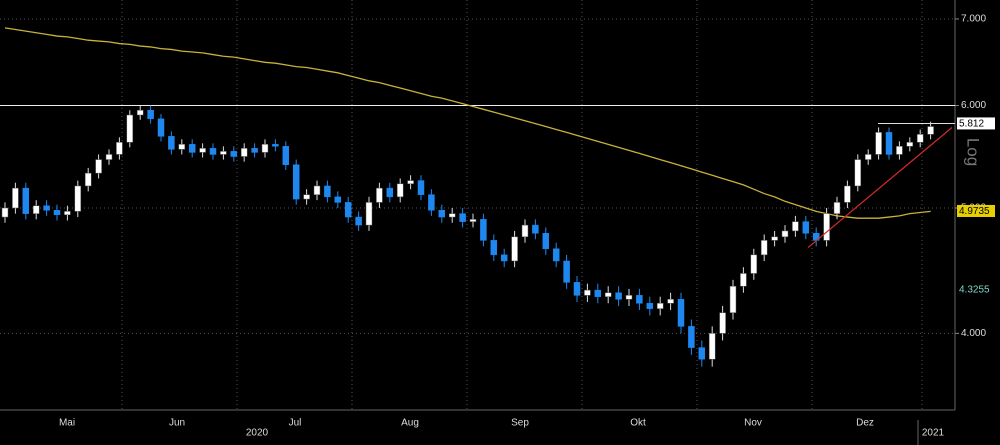 The width and height of the screenshot is (1000, 445). What do you see at coordinates (410, 423) in the screenshot?
I see `x-tick-label: Aug` at bounding box center [410, 423].